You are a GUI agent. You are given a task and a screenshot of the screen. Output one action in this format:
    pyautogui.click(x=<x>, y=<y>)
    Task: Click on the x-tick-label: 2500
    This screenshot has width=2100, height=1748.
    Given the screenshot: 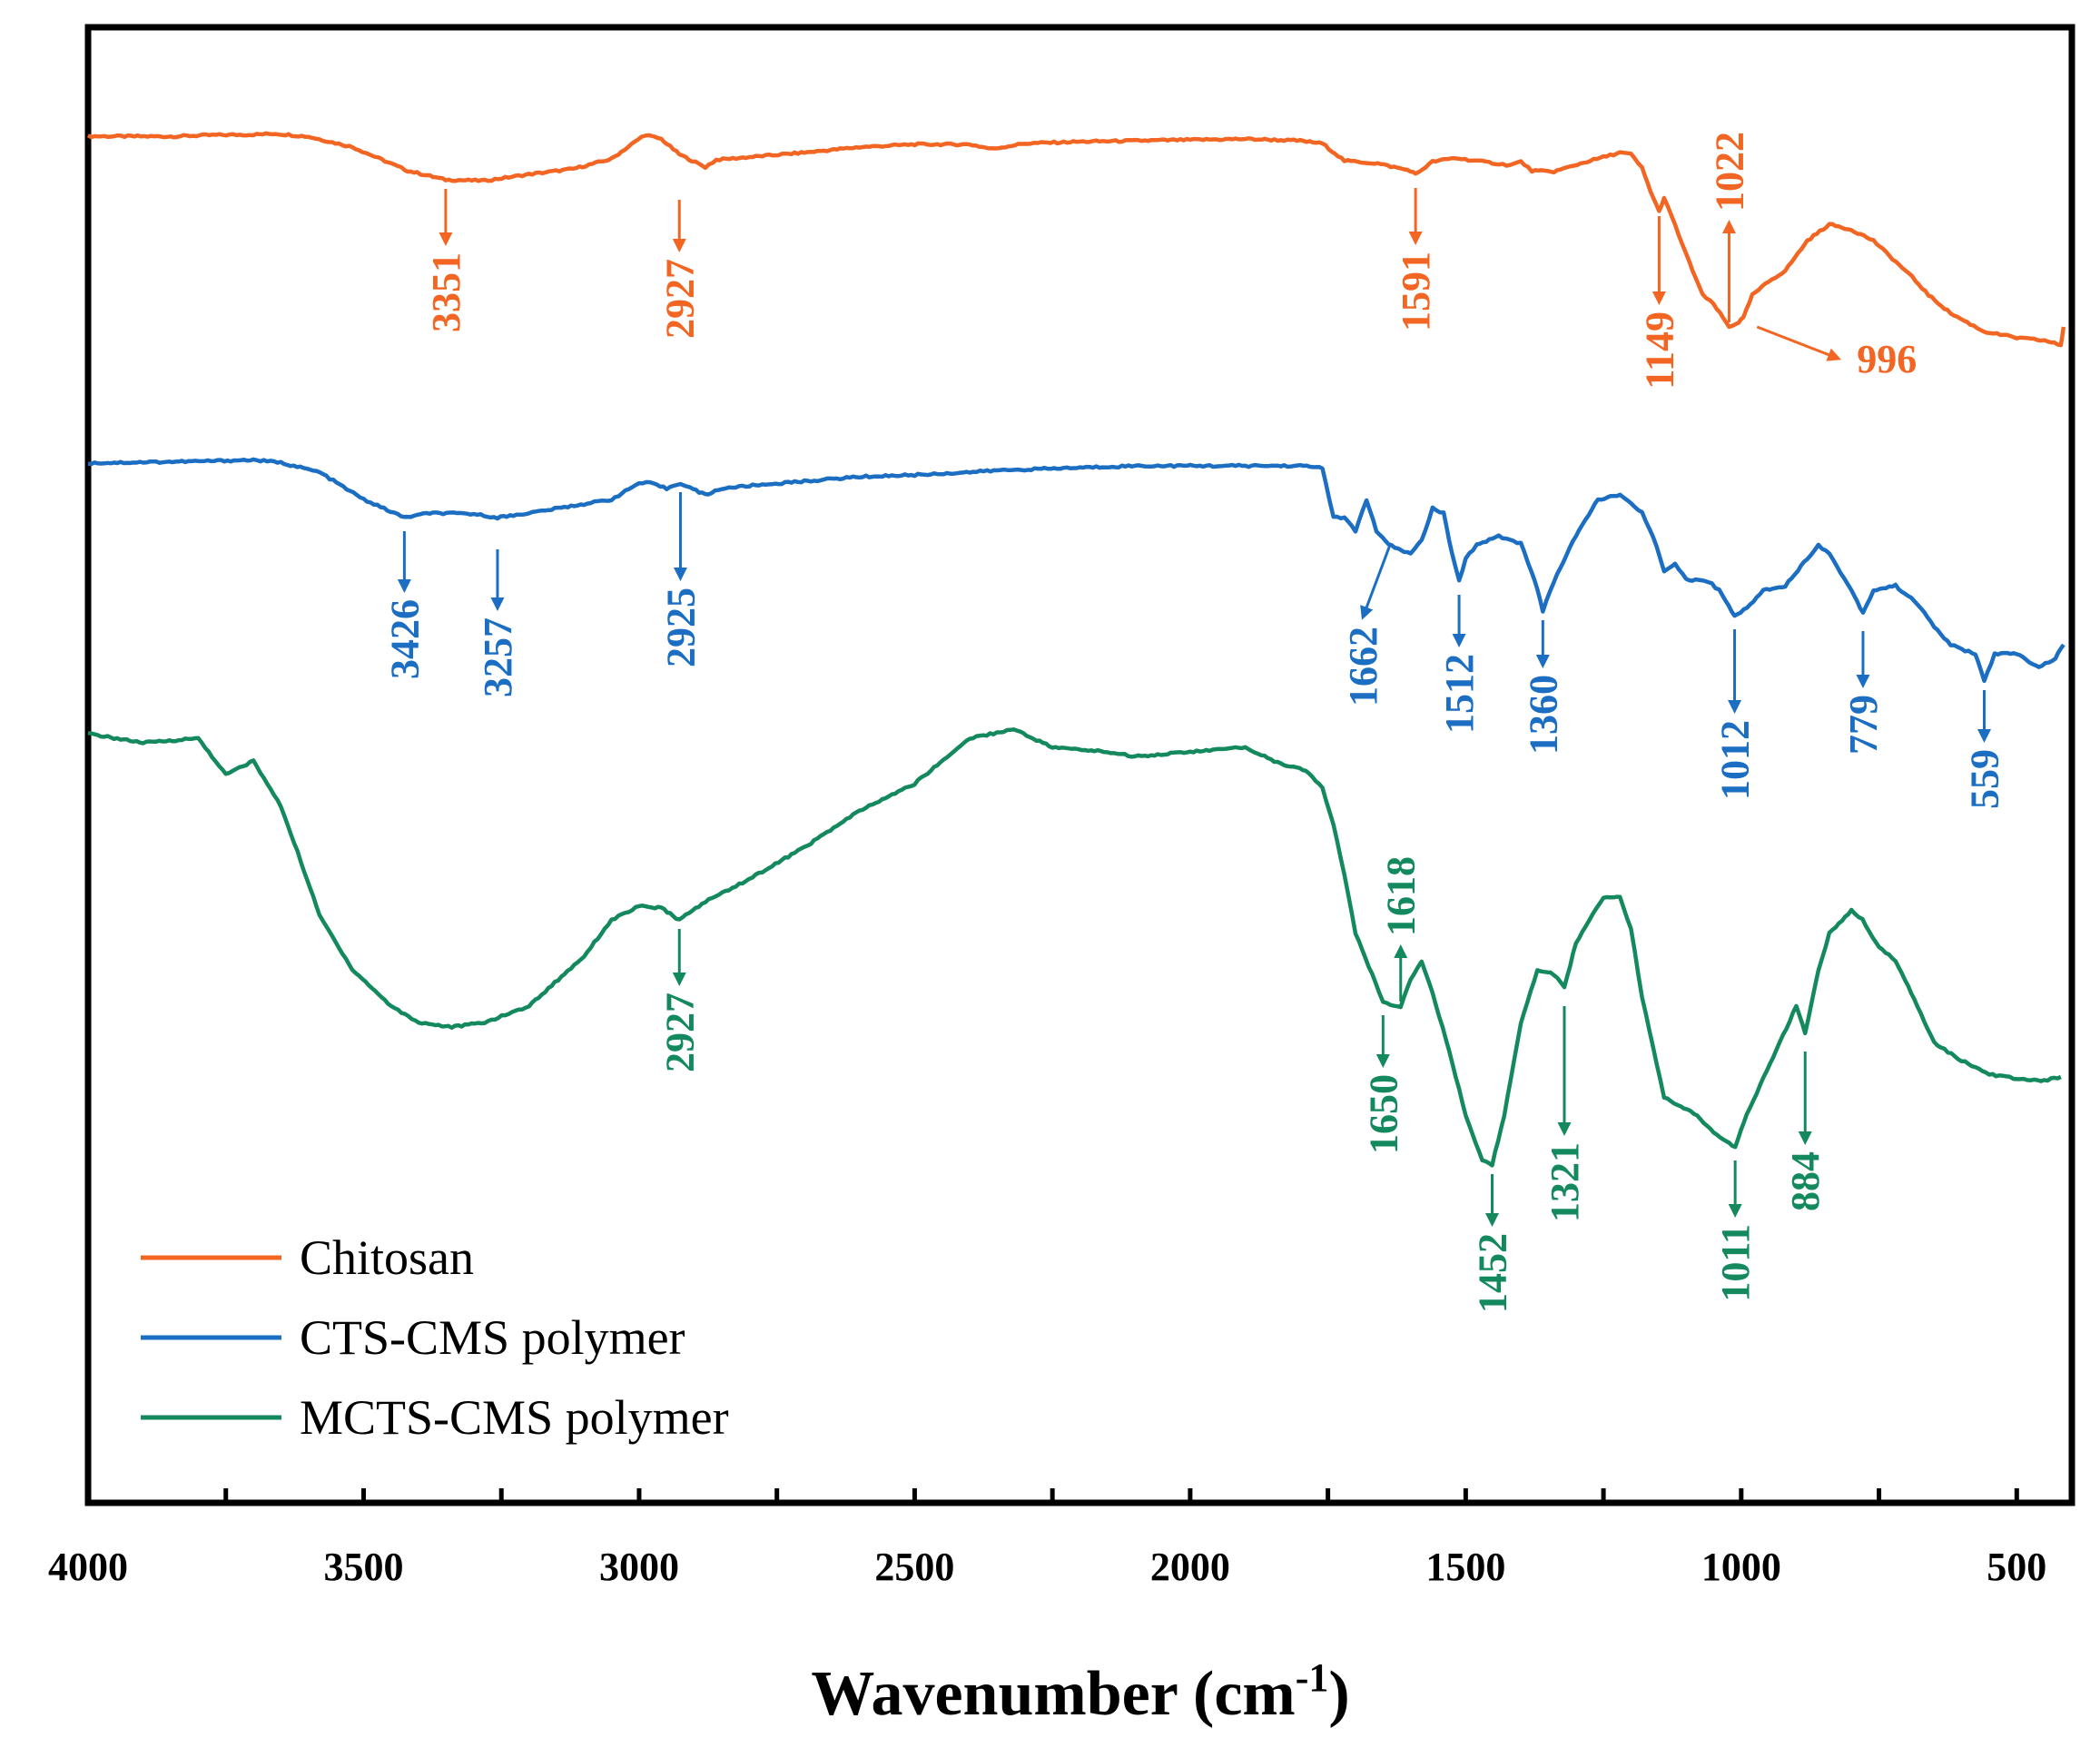 What is the action you would take?
    pyautogui.click(x=914, y=1567)
    